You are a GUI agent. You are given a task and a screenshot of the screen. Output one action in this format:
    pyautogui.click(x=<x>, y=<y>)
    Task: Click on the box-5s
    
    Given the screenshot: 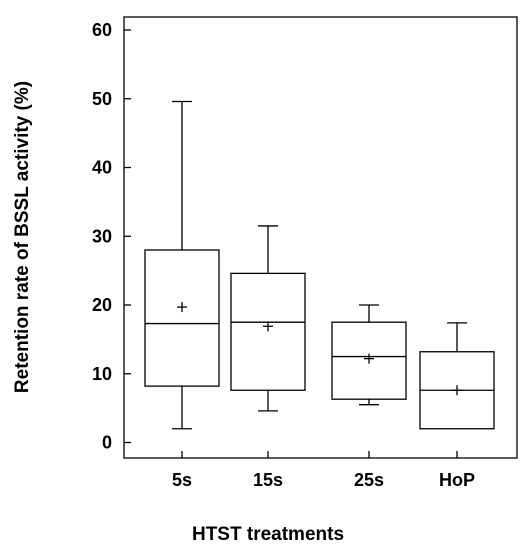 What is the action you would take?
    pyautogui.click(x=182, y=265)
    